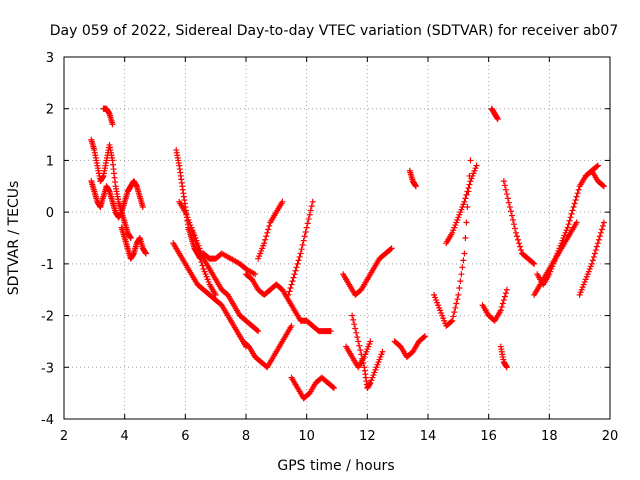  I want to click on y-tick-label: 0, so click(50, 213).